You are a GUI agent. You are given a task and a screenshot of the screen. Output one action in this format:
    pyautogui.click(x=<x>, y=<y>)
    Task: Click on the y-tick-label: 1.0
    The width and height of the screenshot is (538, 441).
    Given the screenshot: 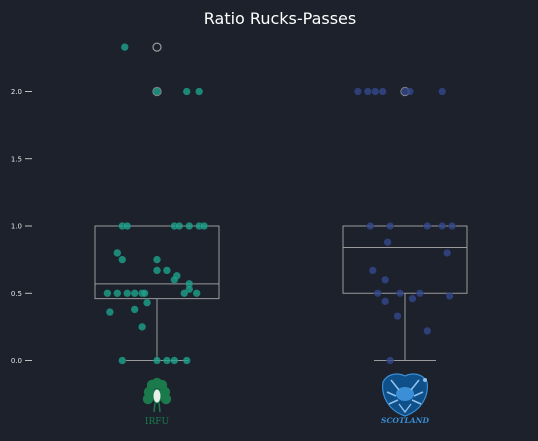 What is the action you would take?
    pyautogui.click(x=16, y=227)
    